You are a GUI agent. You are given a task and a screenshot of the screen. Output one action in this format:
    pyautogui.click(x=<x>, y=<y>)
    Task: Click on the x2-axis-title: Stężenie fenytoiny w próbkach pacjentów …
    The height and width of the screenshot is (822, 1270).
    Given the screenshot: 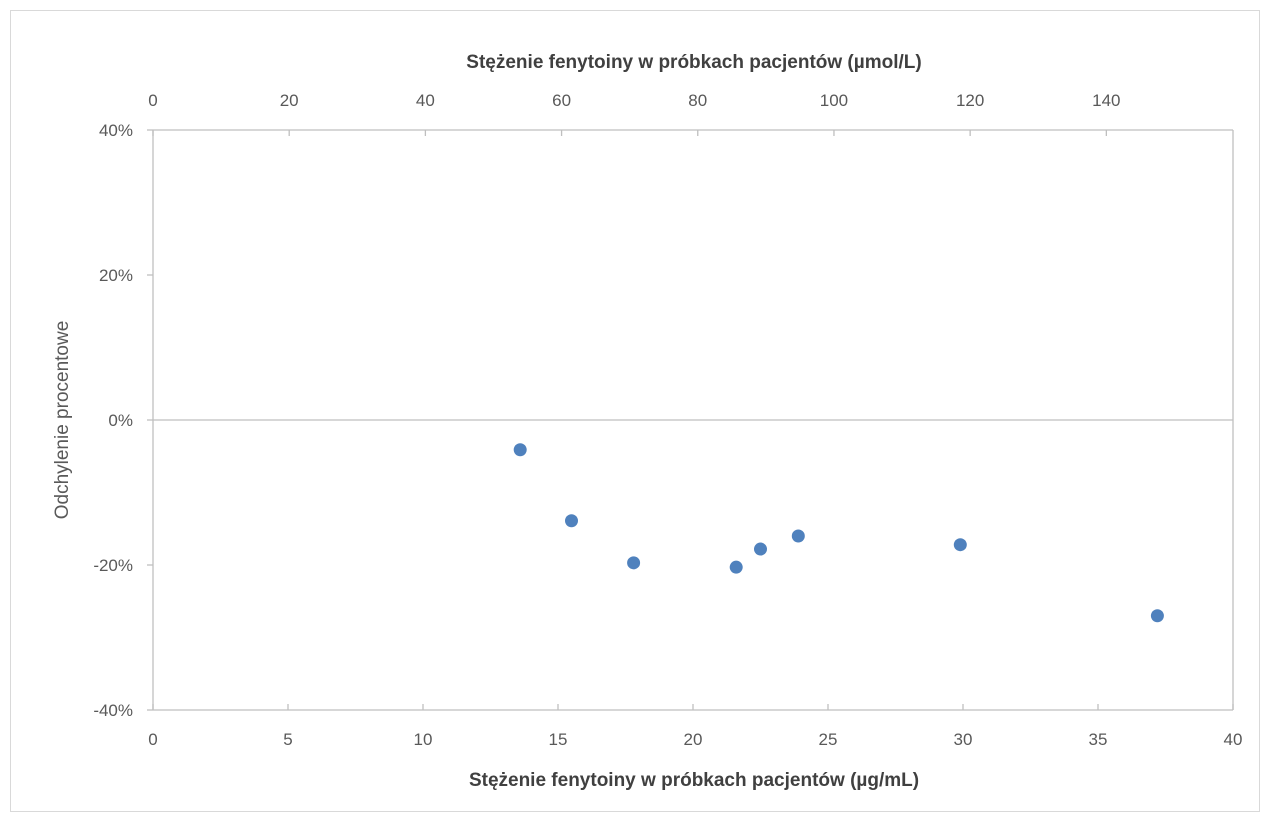 What is the action you would take?
    pyautogui.click(x=693, y=62)
    